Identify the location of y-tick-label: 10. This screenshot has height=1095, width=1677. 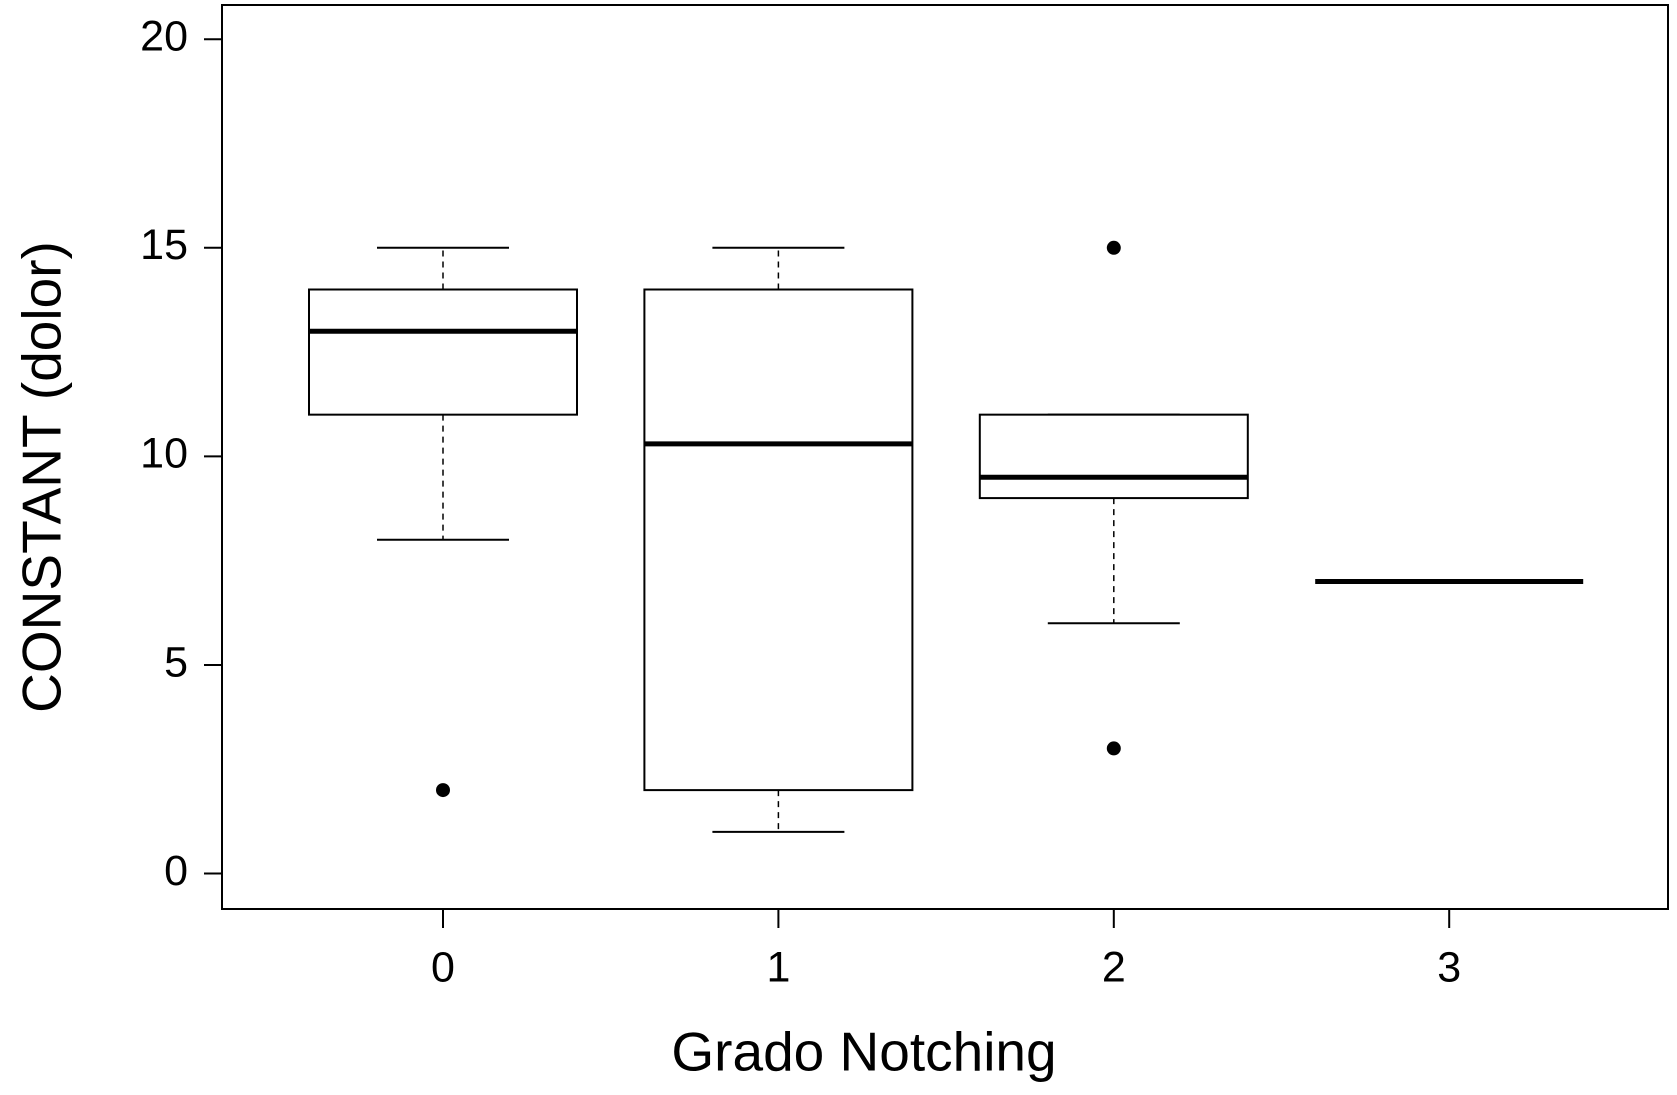
(164, 454).